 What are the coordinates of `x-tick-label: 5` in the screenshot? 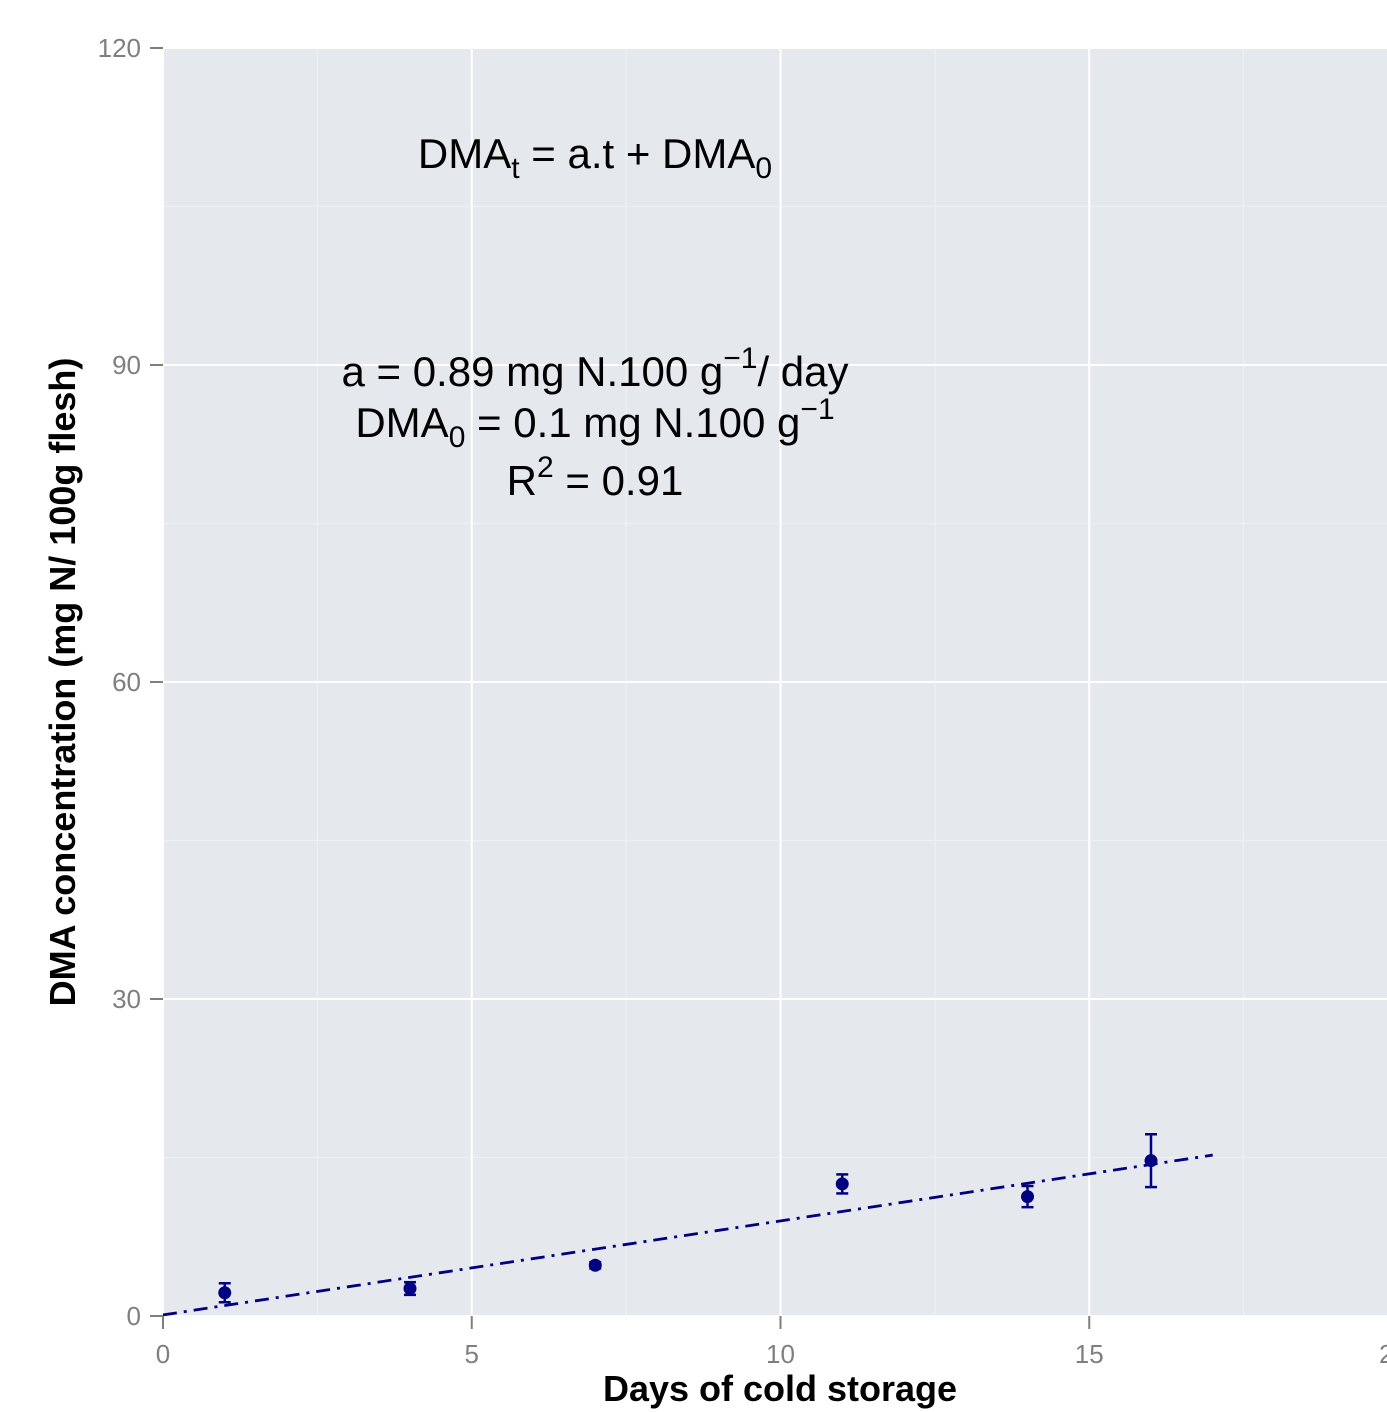 It's located at (472, 1354).